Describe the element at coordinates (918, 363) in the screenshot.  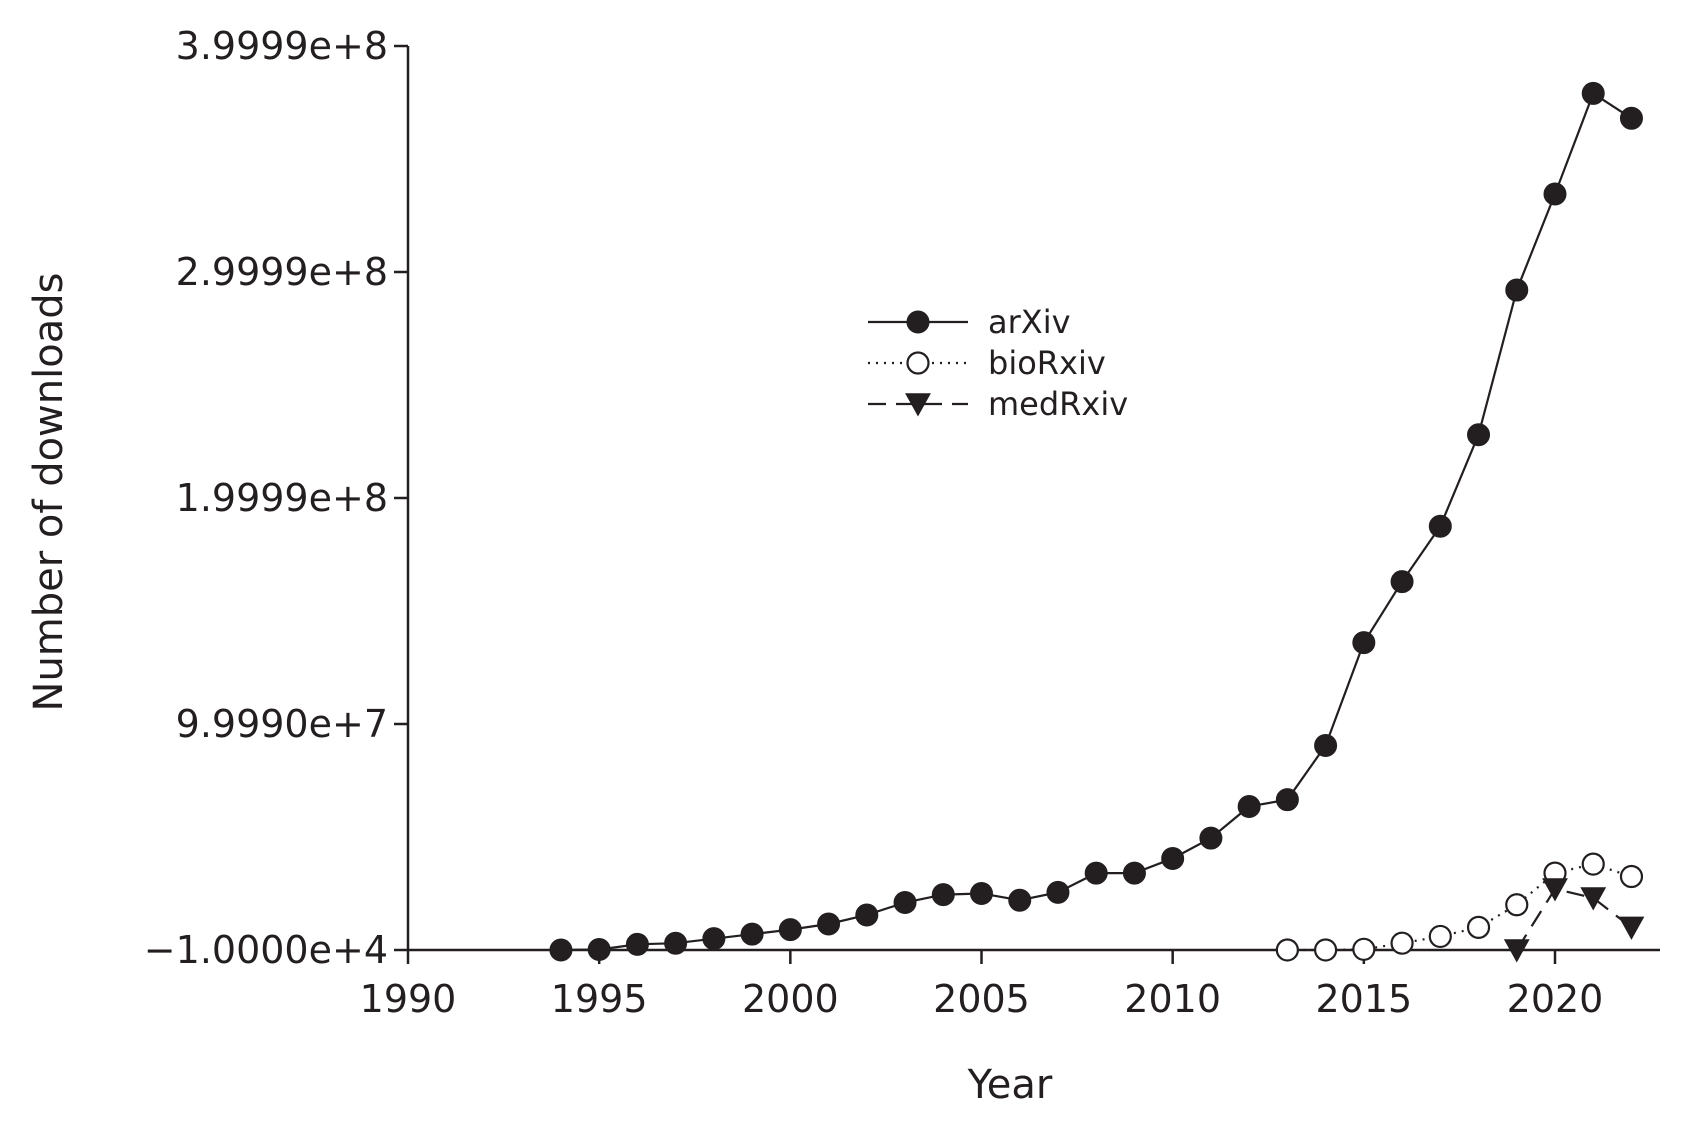
I see `legend-marker-biorxiv` at that location.